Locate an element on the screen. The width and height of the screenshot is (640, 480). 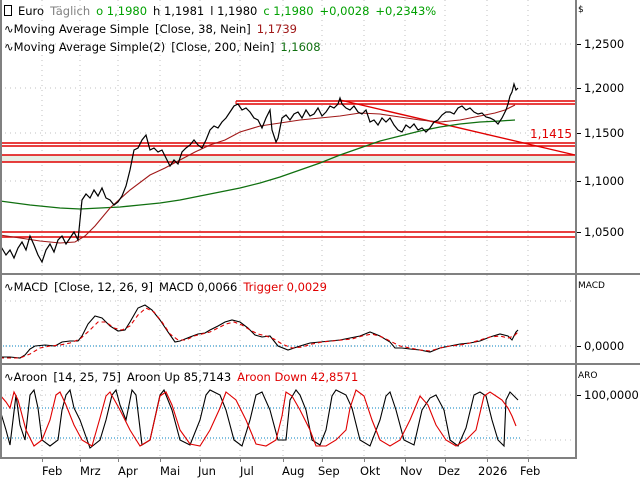
x-label: Mrz is located at coordinates (90, 471).